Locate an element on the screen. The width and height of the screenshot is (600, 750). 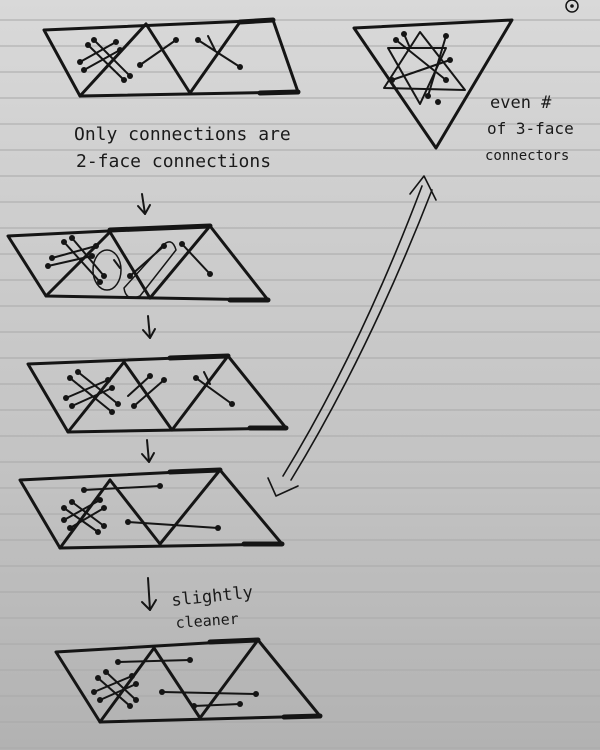
note-only-line-2: 2-face connections is located at coordinates (173, 161).